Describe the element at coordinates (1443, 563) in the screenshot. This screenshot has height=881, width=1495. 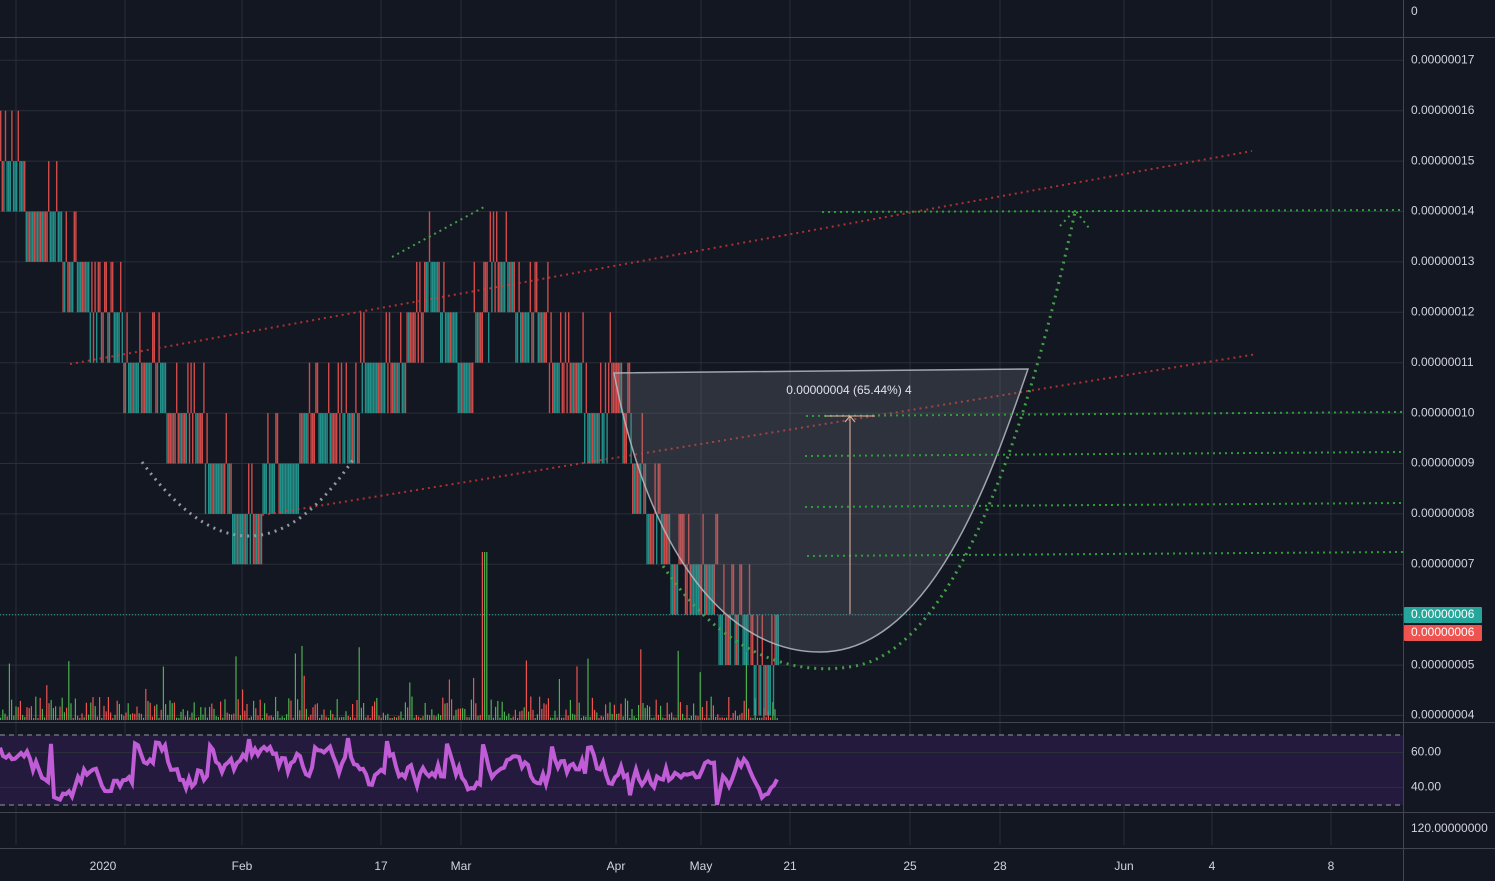
I see `y-tick-label: 0.00000007` at that location.